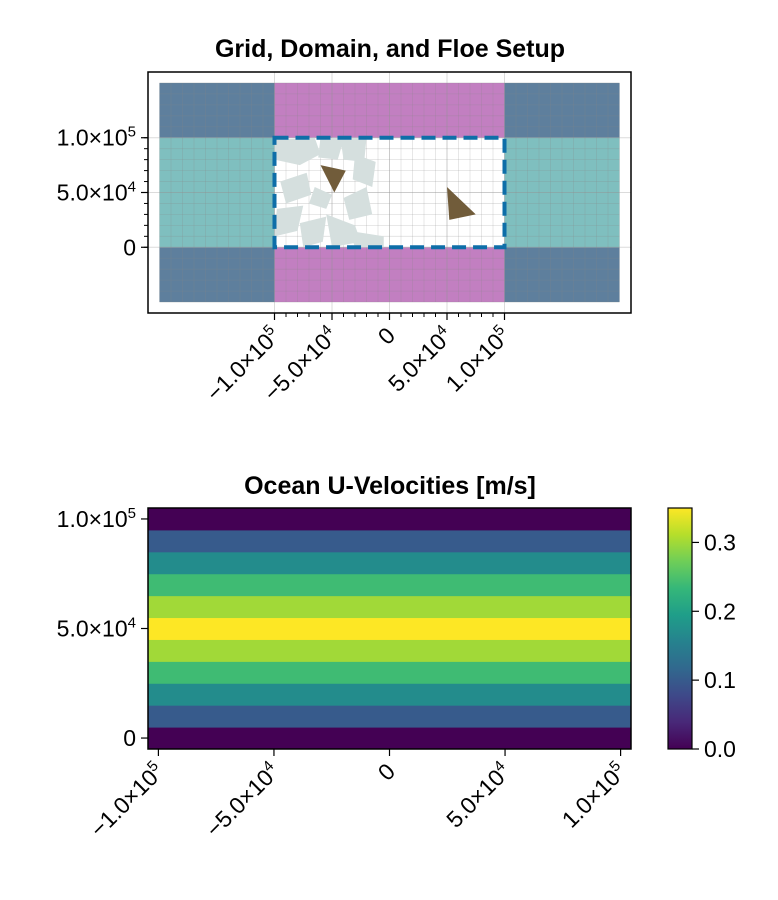 The width and height of the screenshot is (778, 900). I want to click on velocity-title: Ocean U-Velocities [m/s], so click(390, 486).